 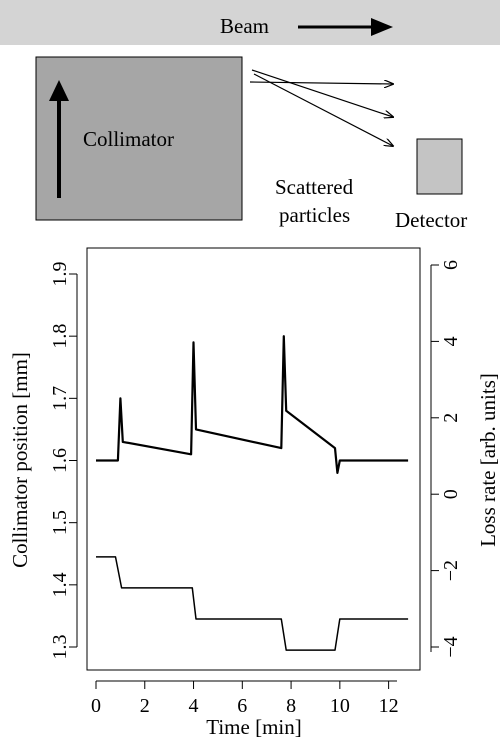 I want to click on x-axis-label: Time [min], so click(x=253, y=727).